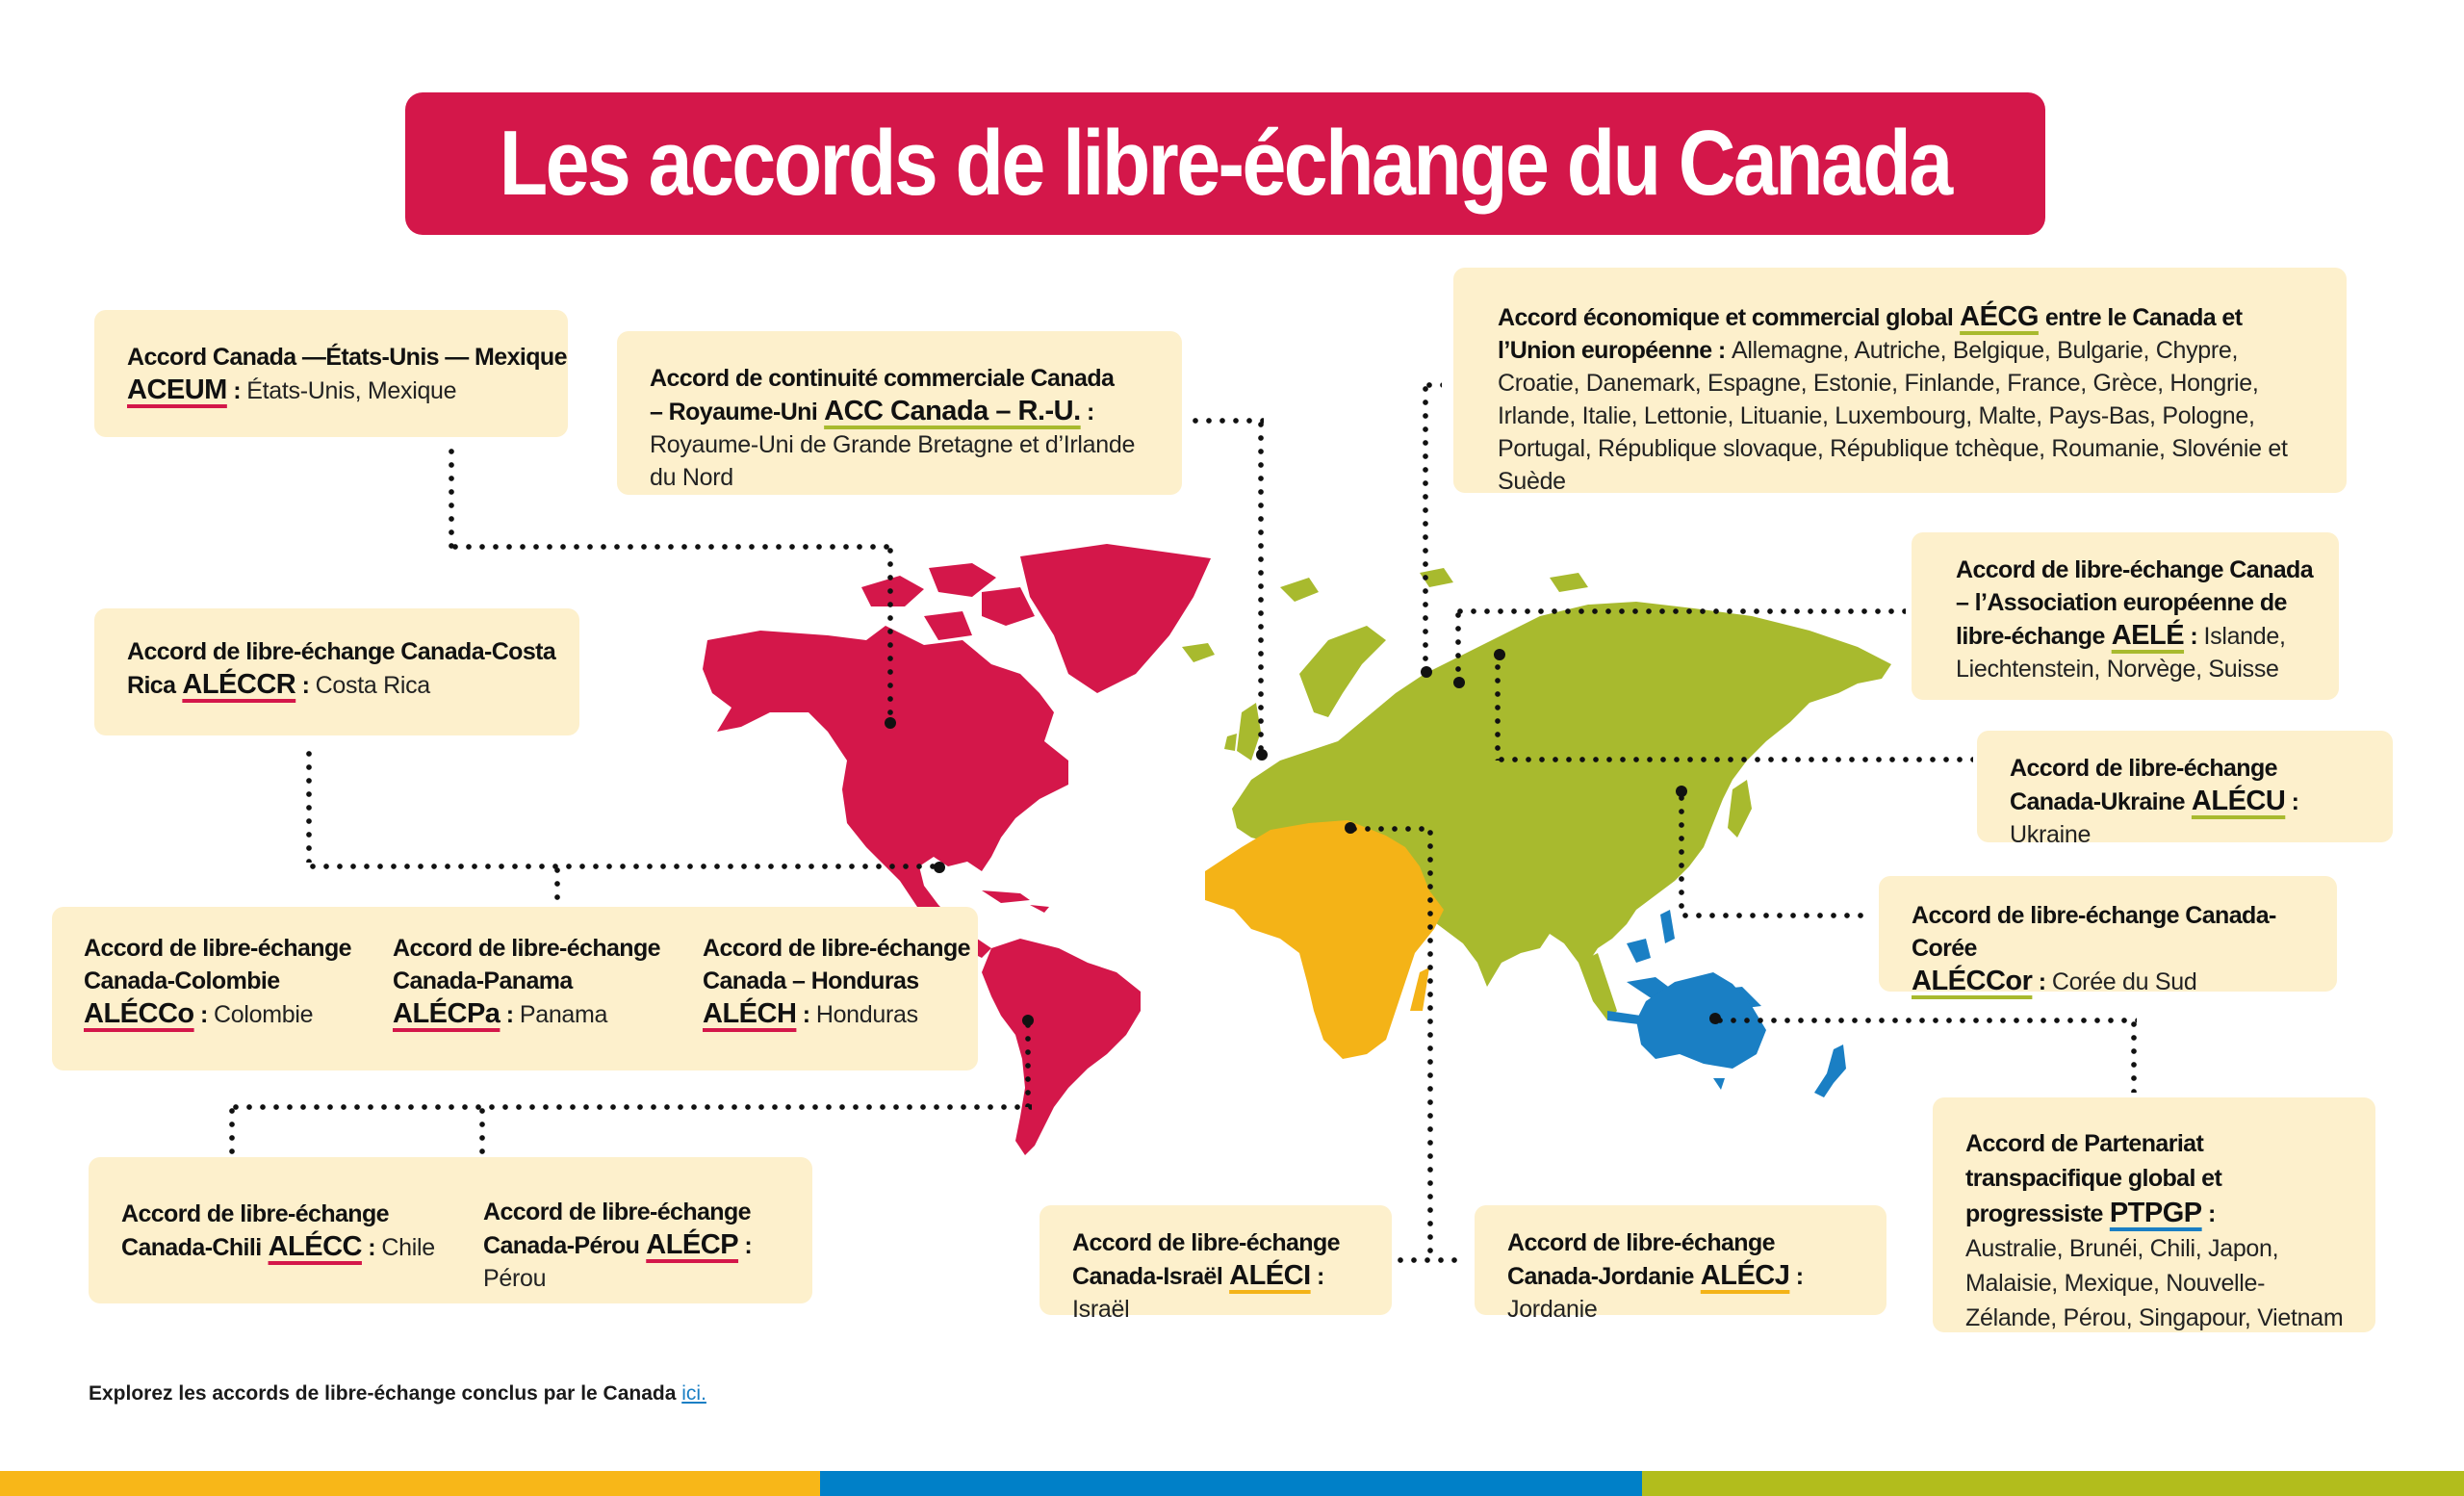 This screenshot has height=1496, width=2464. Describe the element at coordinates (1226, 421) in the screenshot. I see `connector-acc-h` at that location.